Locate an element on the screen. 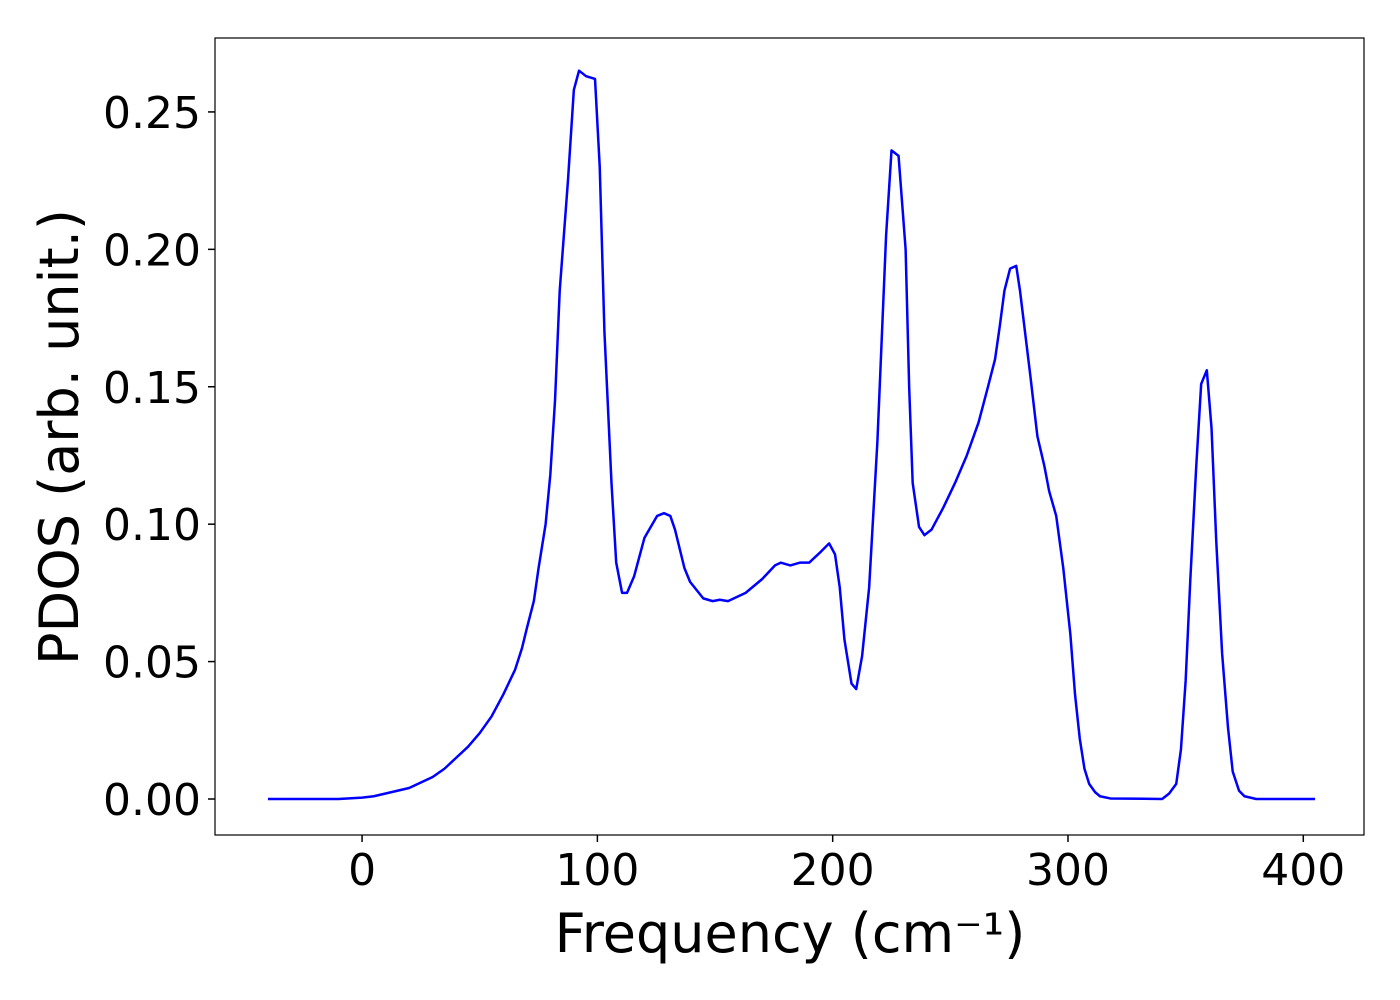 This screenshot has width=1400, height=1000. y-tick-label: 0.05 is located at coordinates (152, 663).